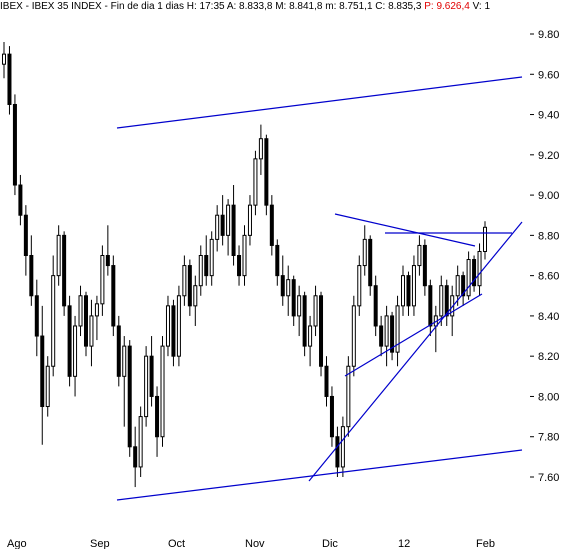 The image size is (570, 549). I want to click on x-tick-label: Oct, so click(176, 543).